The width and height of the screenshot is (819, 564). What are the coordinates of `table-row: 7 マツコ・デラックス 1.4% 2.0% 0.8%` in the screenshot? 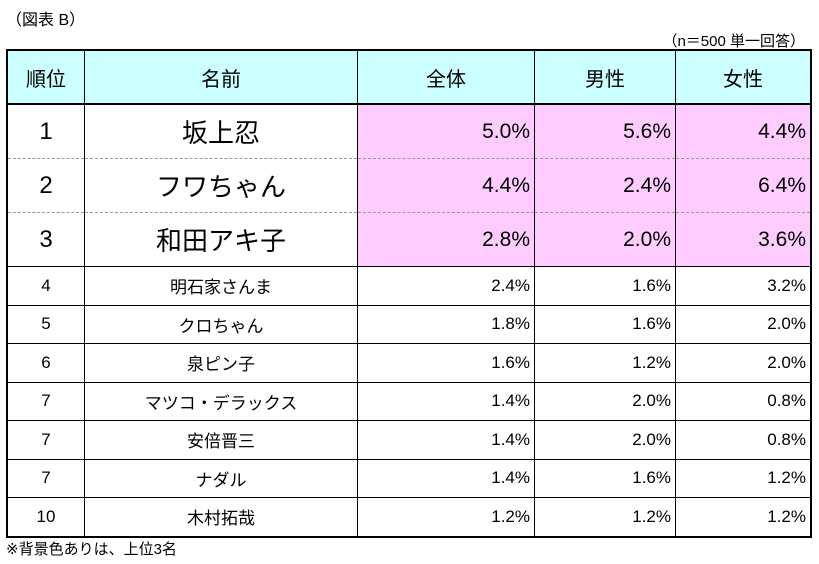 It's located at (409, 401).